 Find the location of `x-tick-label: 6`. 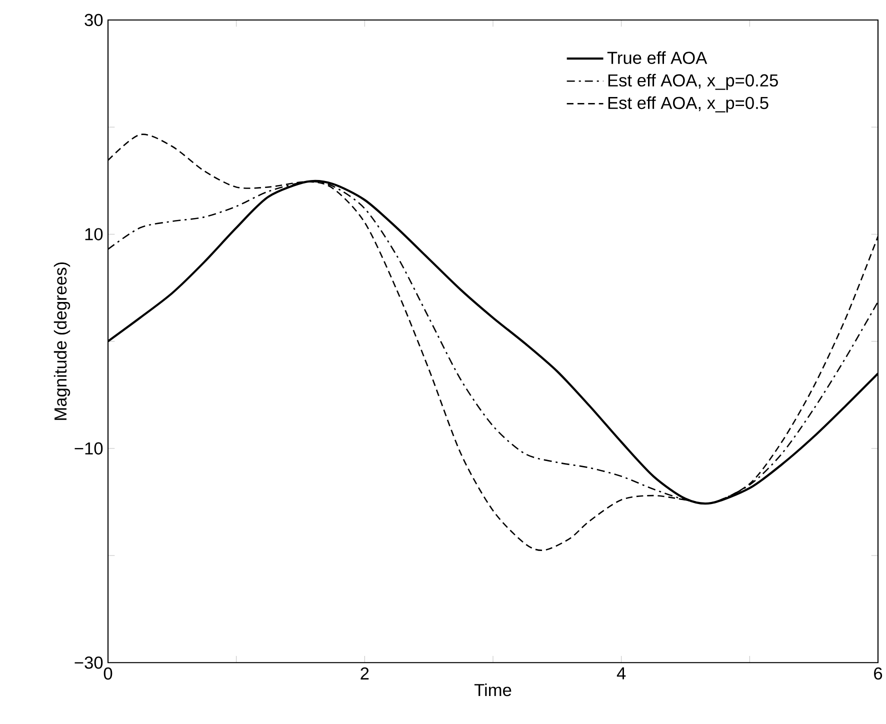

x-tick-label: 6 is located at coordinates (878, 673).